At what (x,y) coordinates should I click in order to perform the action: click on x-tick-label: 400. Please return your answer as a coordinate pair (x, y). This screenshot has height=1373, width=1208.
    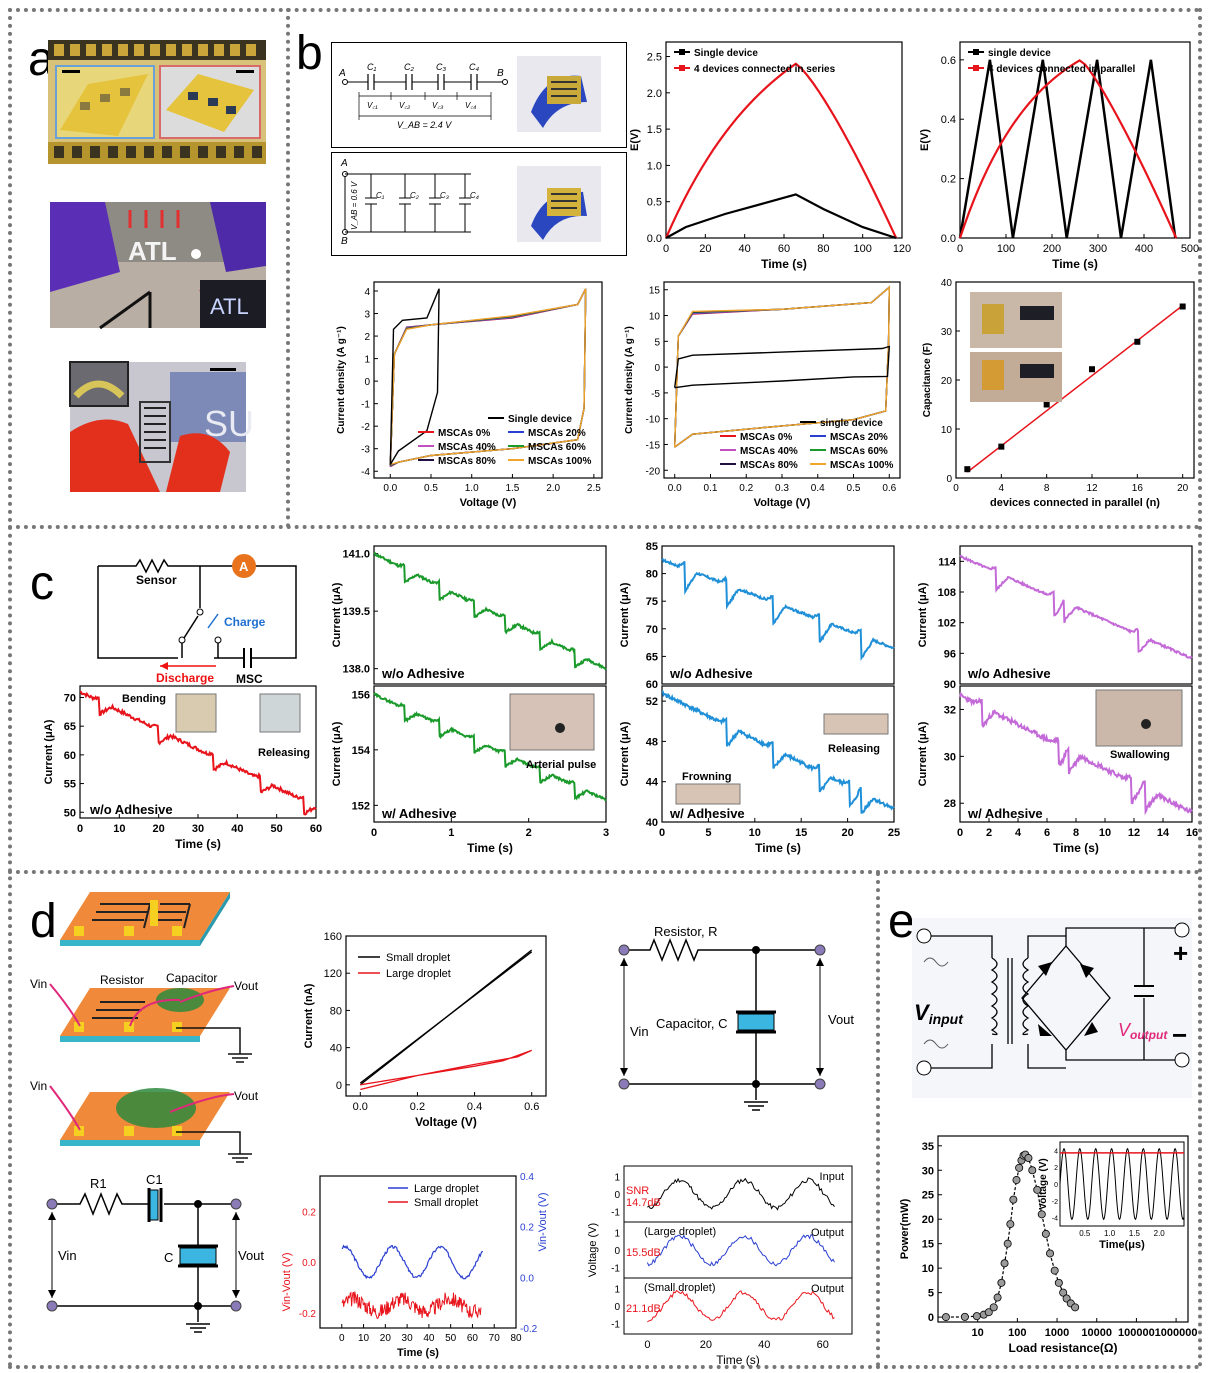
    Looking at the image, I should click on (1144, 249).